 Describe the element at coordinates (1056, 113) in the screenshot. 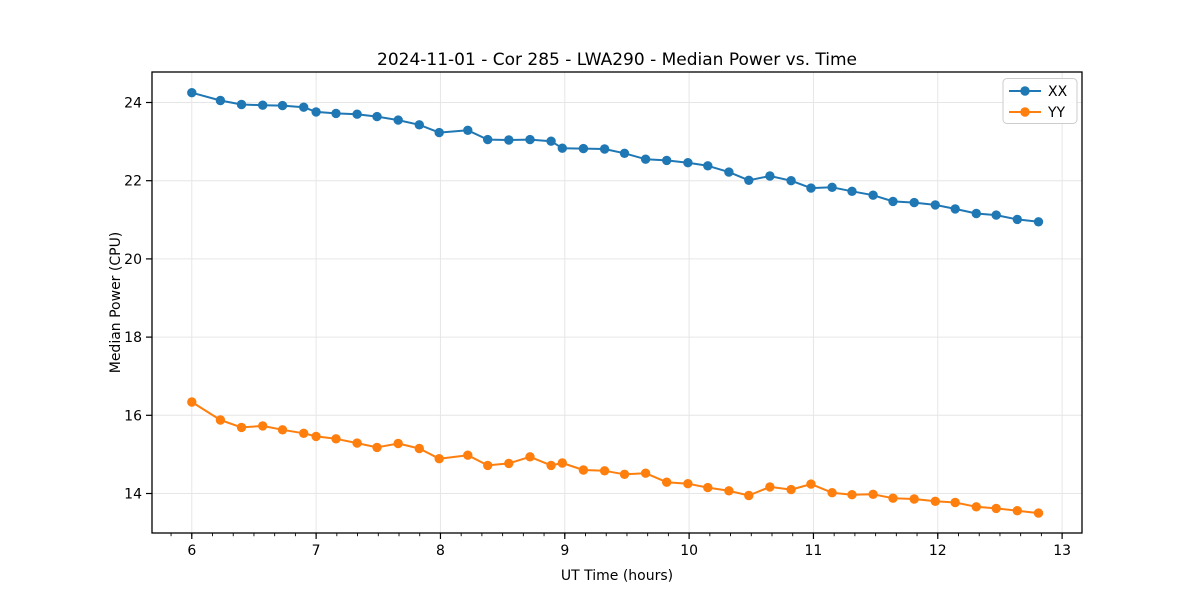

I see `legend-label: YY` at that location.